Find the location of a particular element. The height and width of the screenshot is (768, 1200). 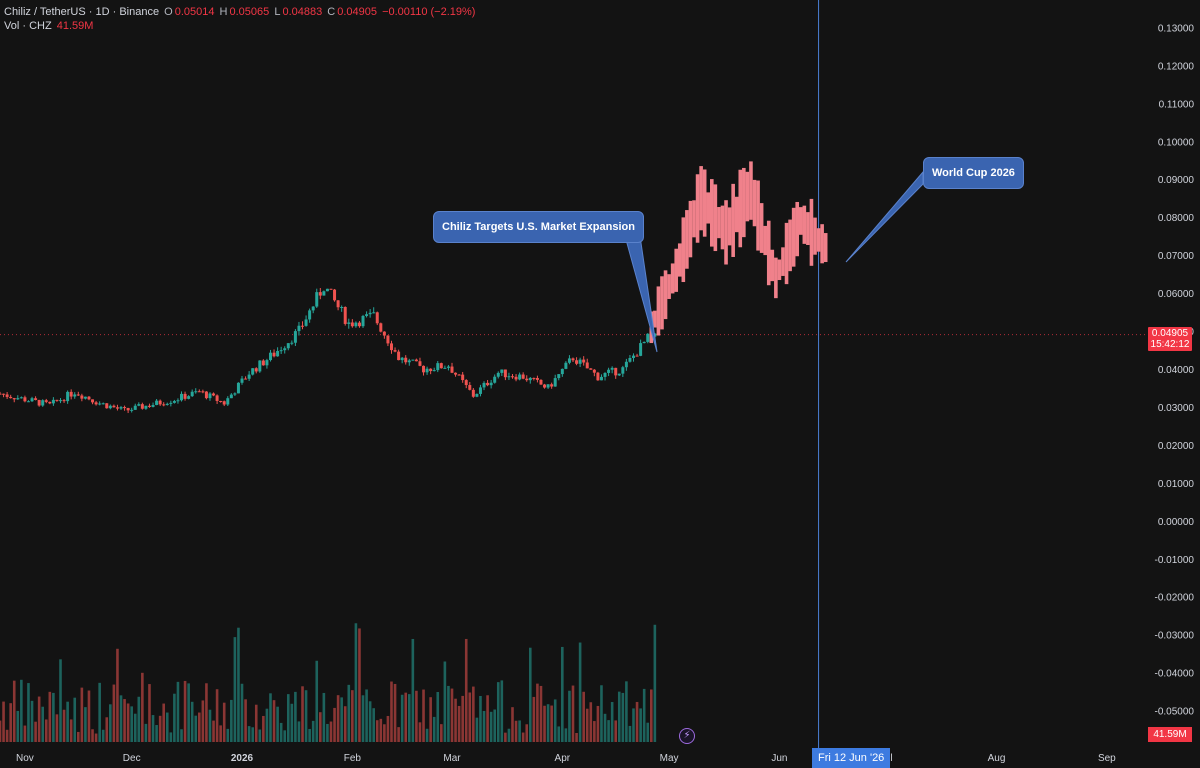

crosshair-date-text: Fri 12 Jun '26 is located at coordinates (851, 758).